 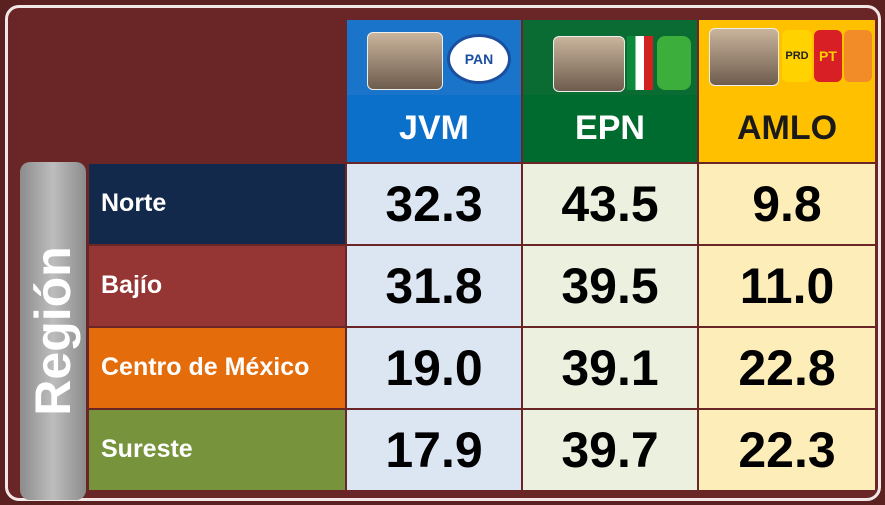 I want to click on value-cell: 32.3, so click(x=434, y=204).